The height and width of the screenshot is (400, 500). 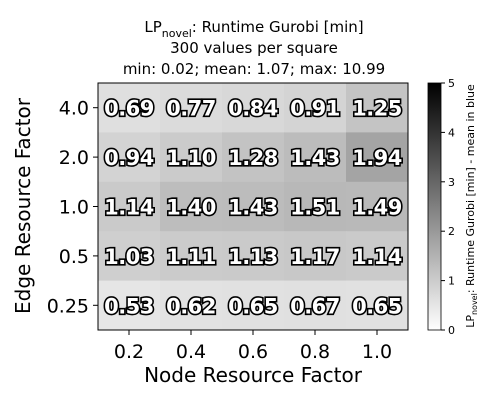 What do you see at coordinates (451, 132) in the screenshot?
I see `colorbar-tick-label: 4` at bounding box center [451, 132].